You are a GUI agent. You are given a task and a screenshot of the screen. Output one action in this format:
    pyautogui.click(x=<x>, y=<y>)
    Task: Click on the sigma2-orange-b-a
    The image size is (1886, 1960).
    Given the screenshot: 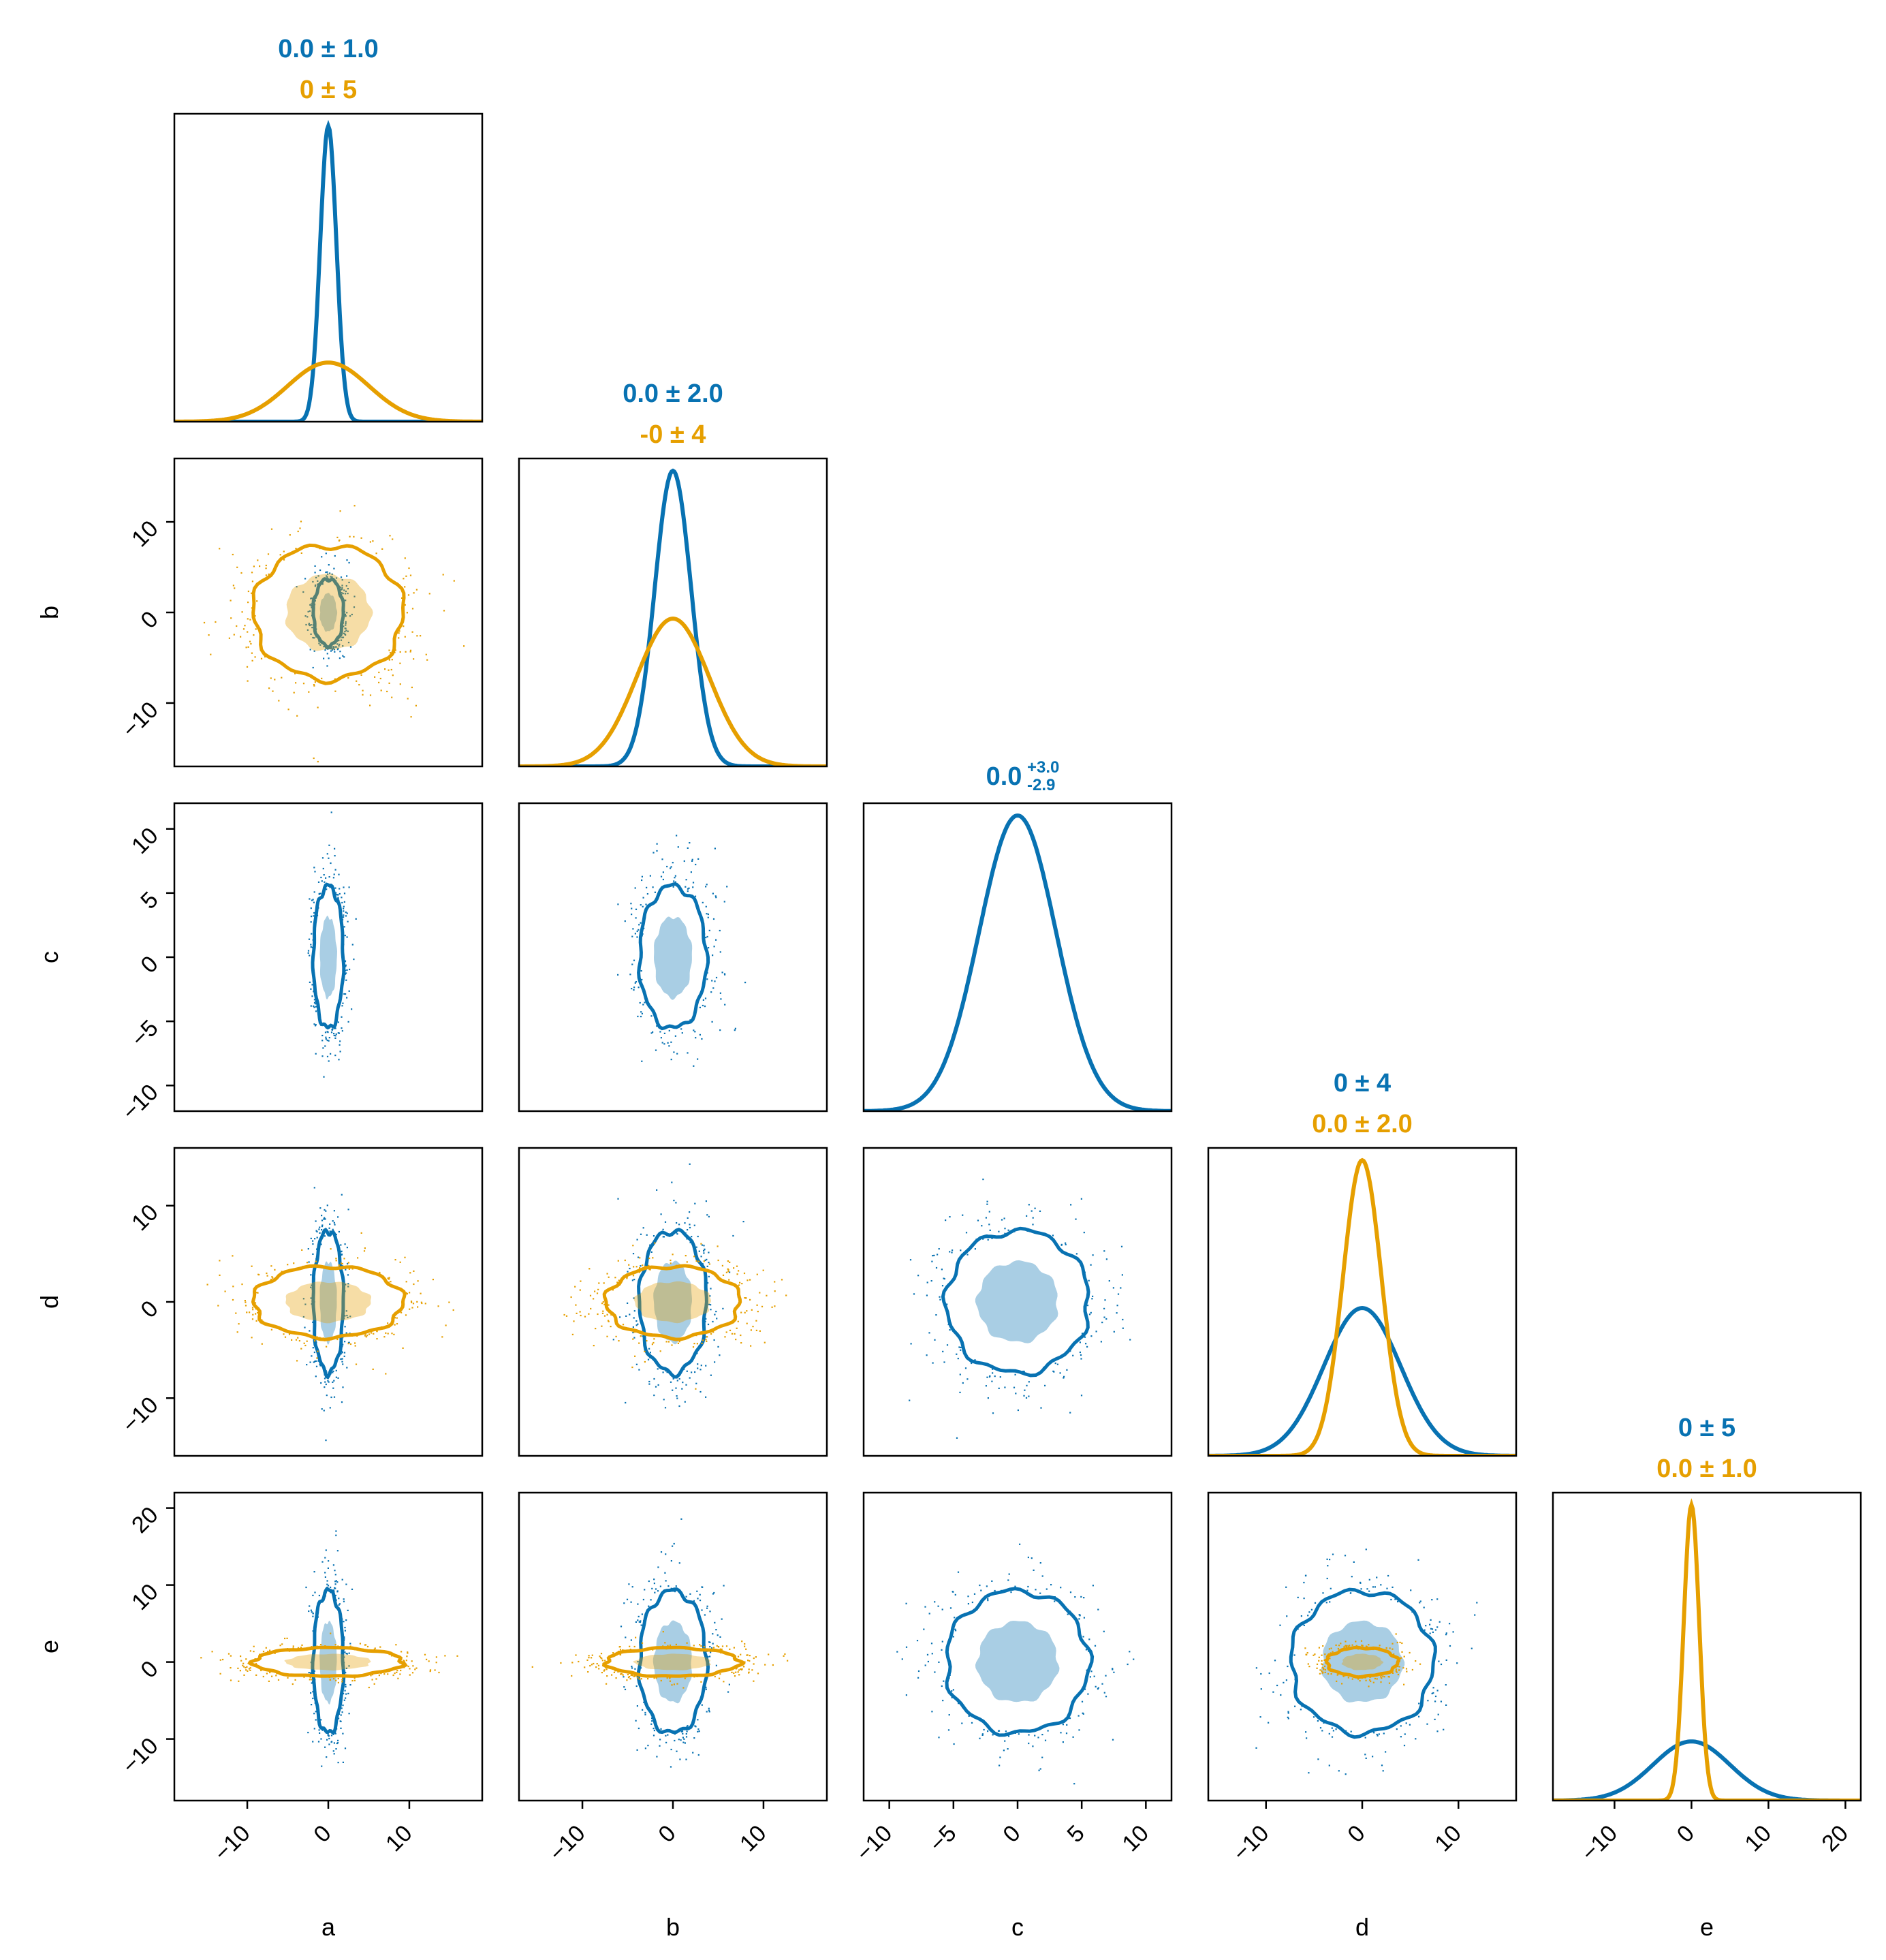 What is the action you would take?
    pyautogui.click(x=328, y=614)
    